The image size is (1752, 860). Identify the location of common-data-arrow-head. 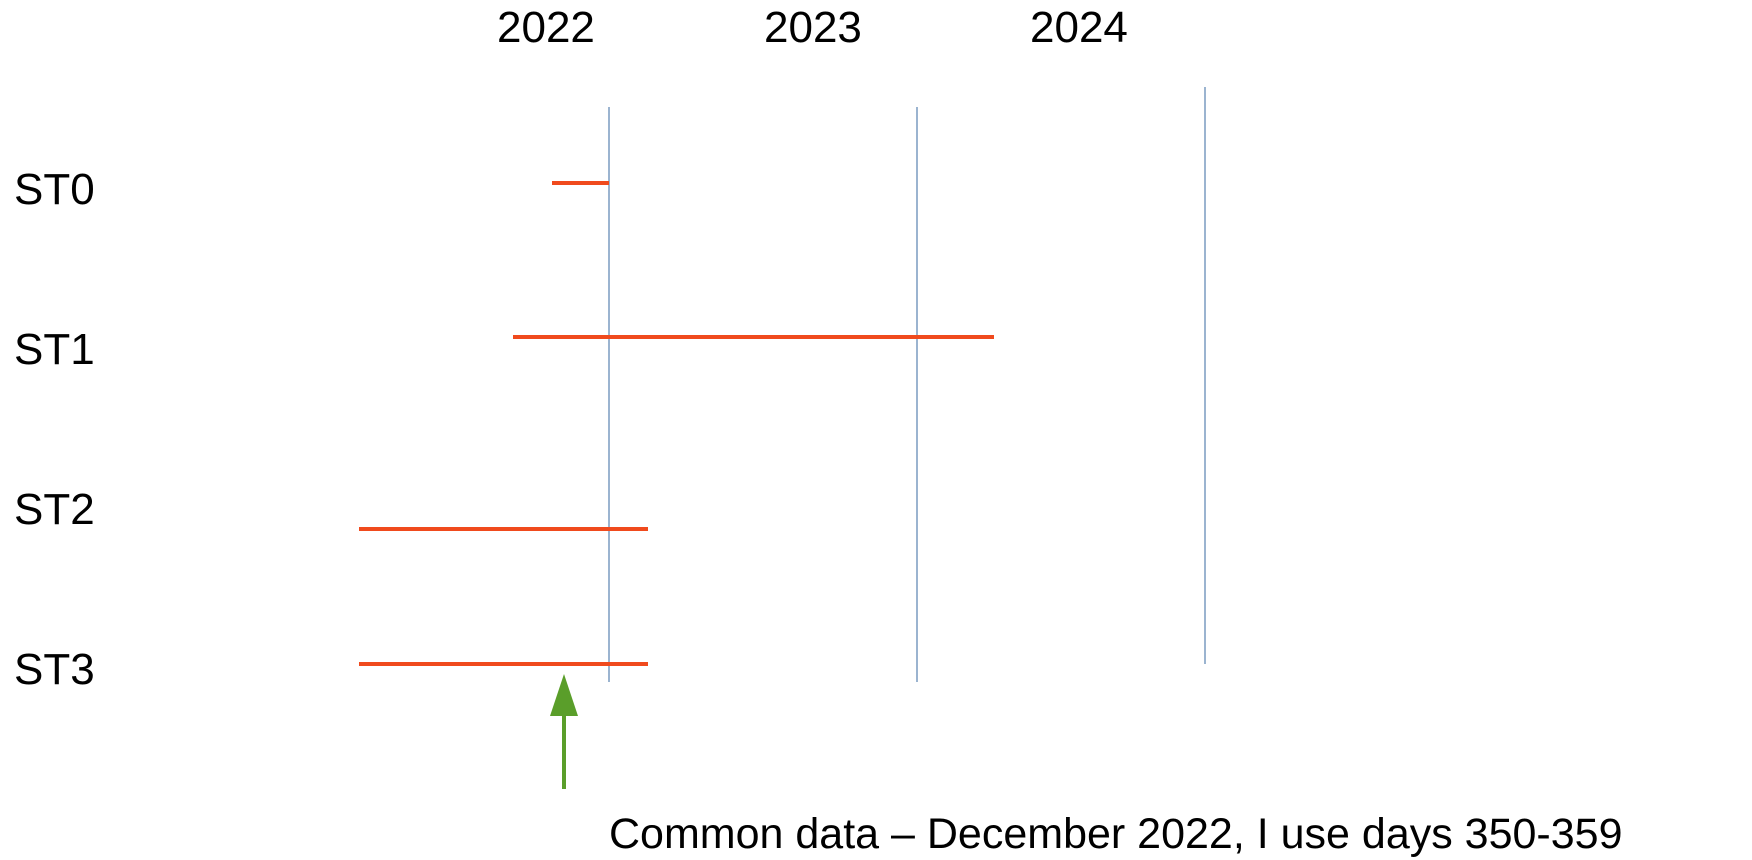
(564, 695).